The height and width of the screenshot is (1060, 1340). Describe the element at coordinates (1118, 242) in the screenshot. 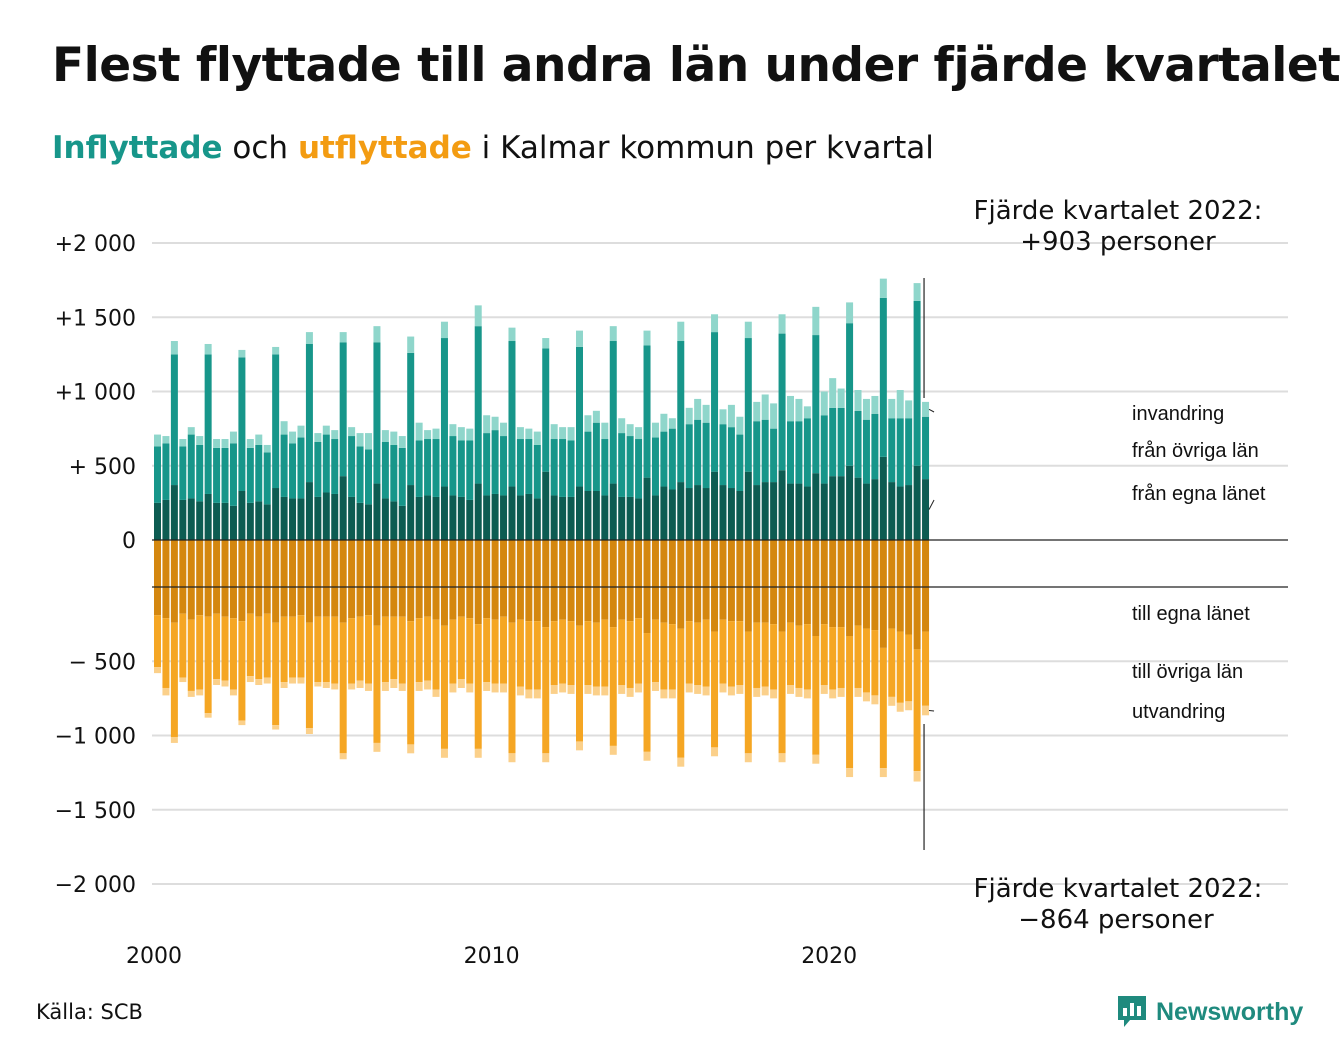

I see `annotation-top-line2: +903 personer` at that location.